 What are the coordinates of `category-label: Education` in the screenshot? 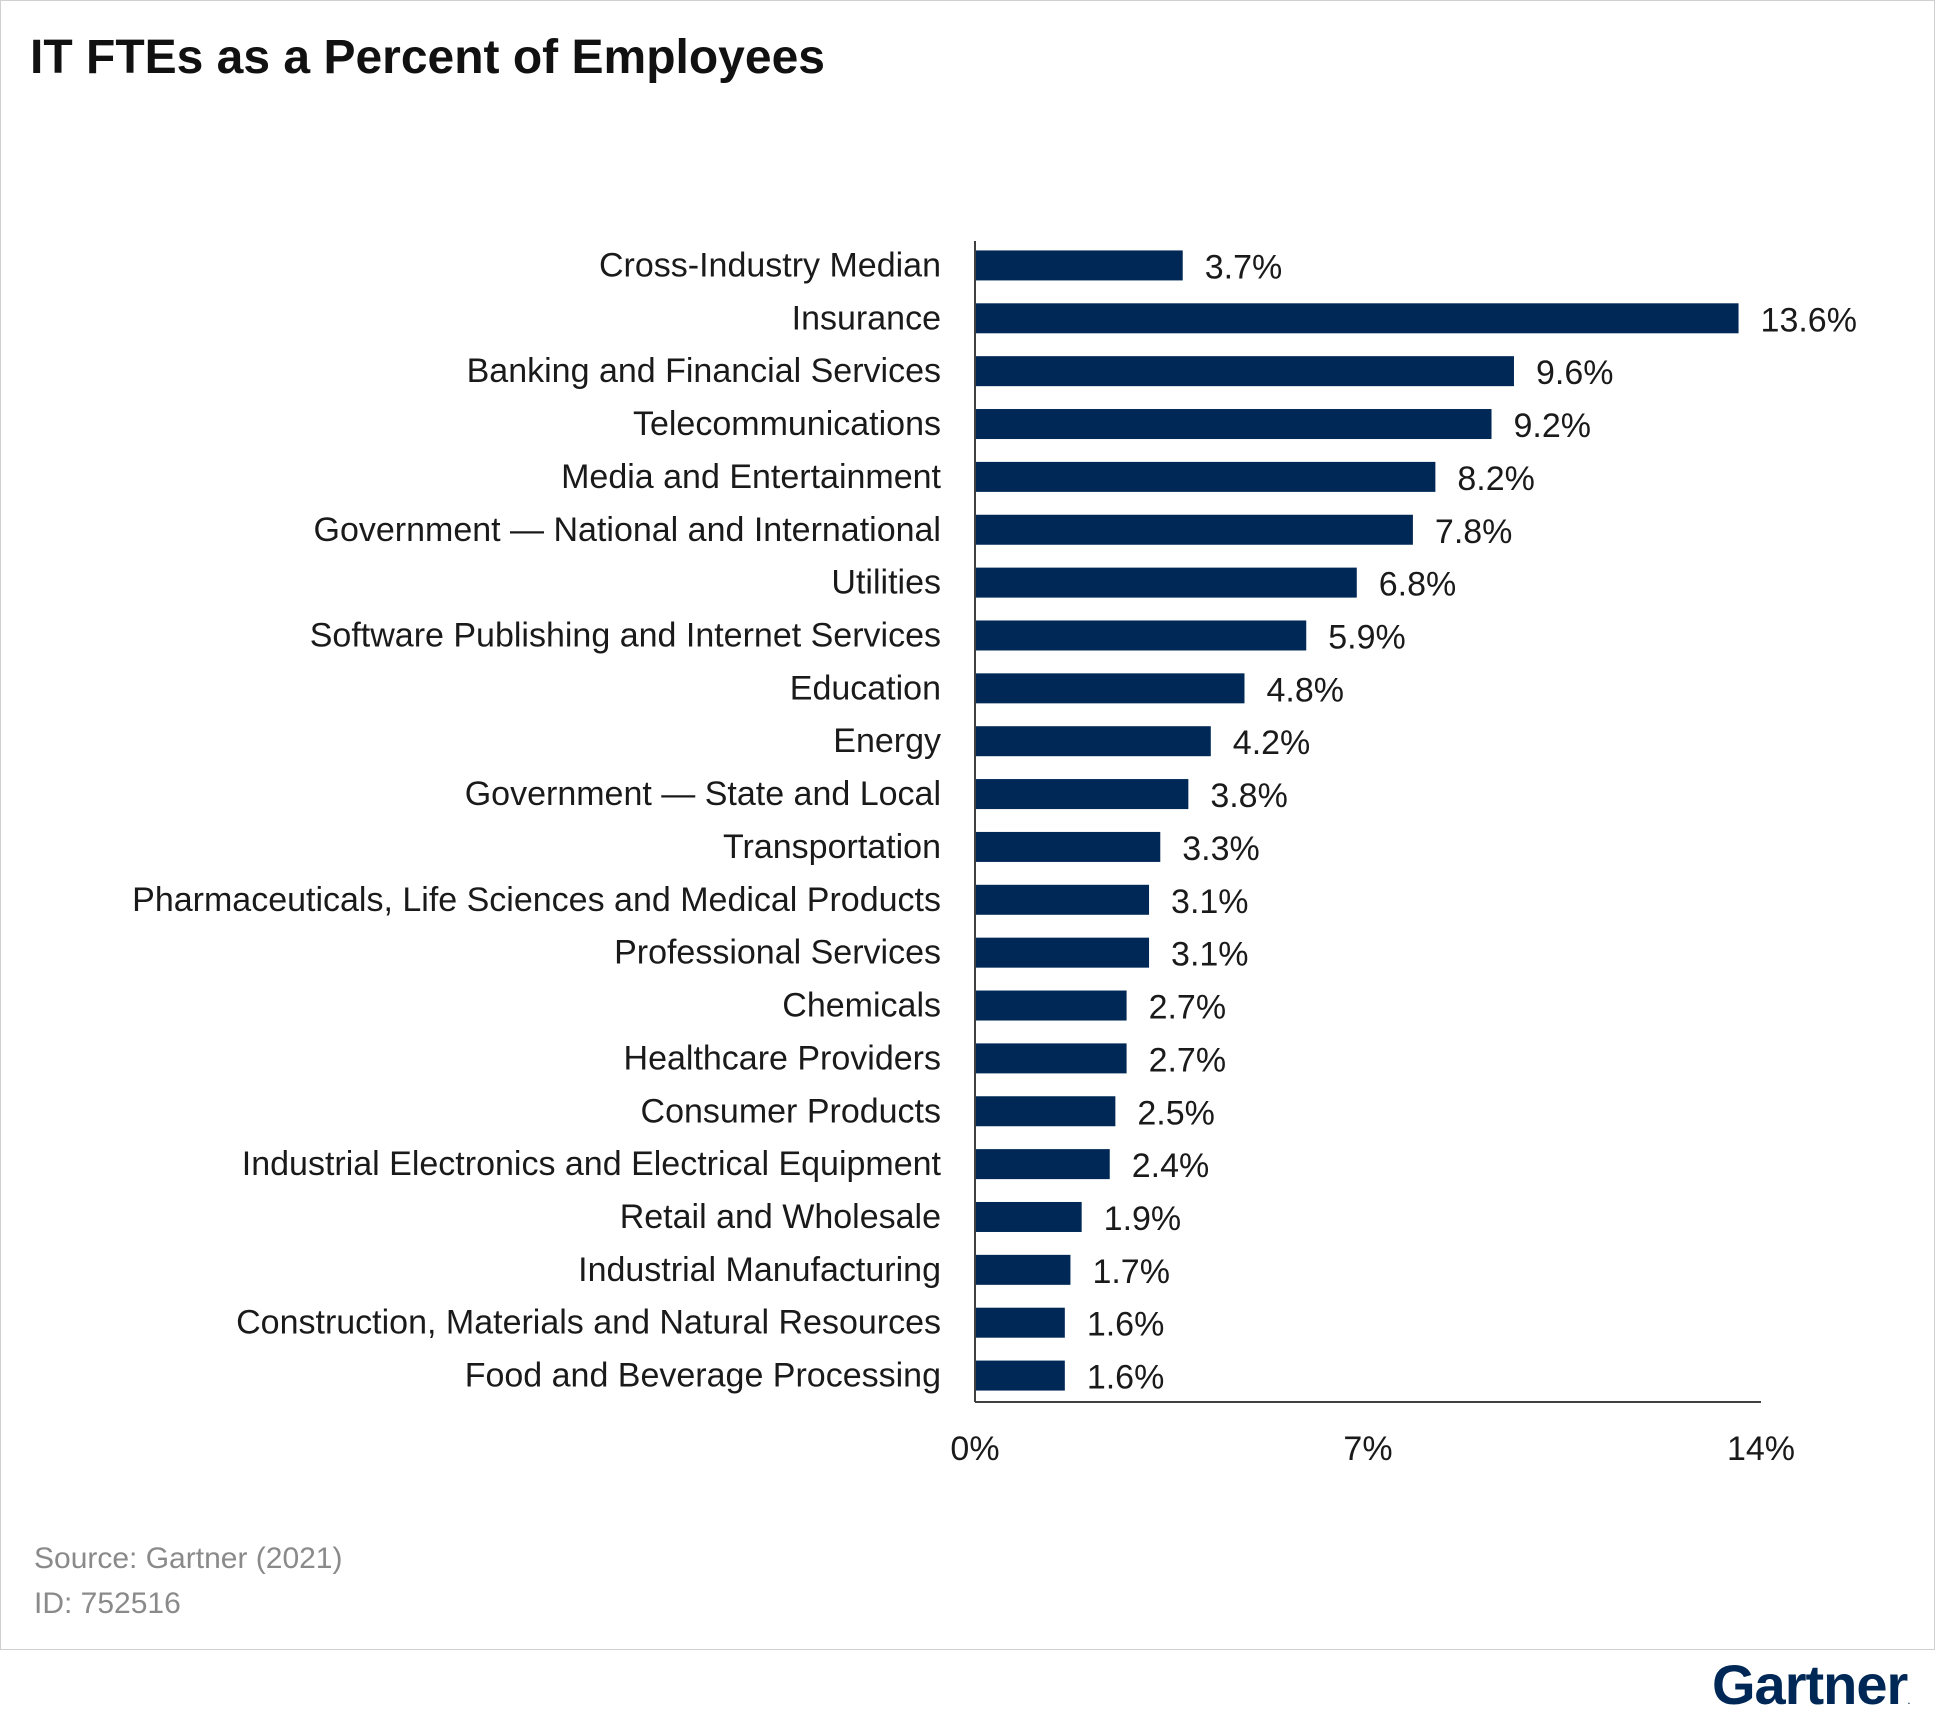 It's located at (865, 688).